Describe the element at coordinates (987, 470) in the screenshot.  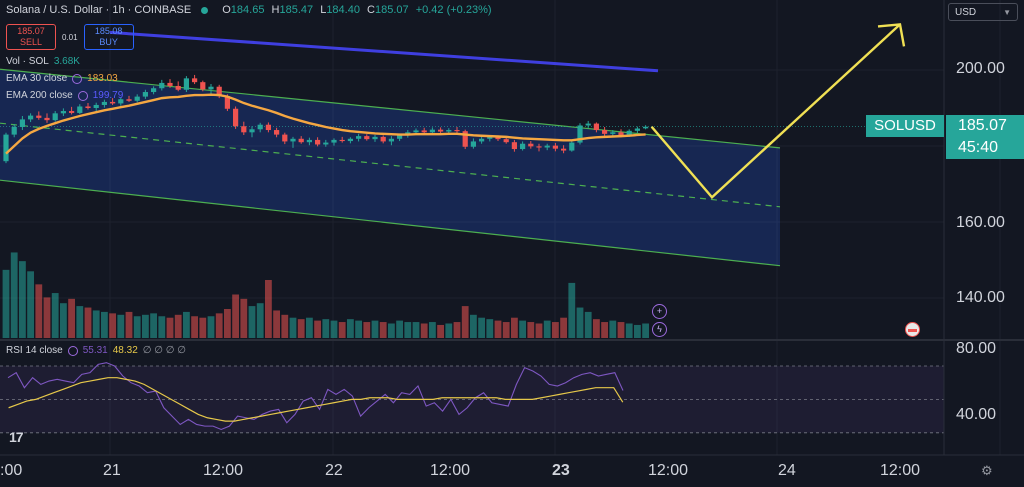
I see `gear-icon: ⚙` at that location.